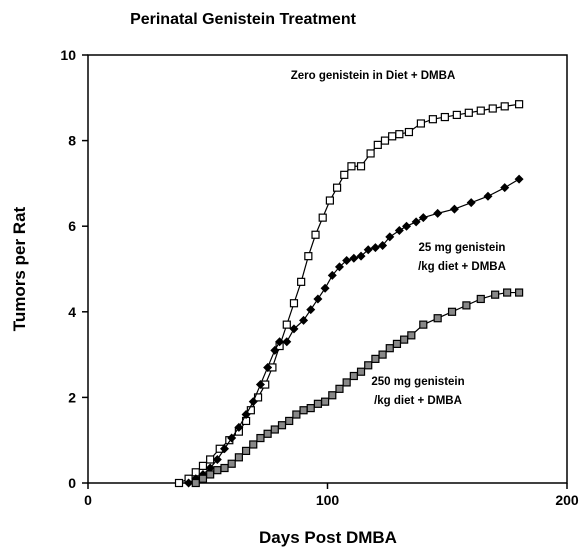 The height and width of the screenshot is (556, 580). What do you see at coordinates (68, 55) in the screenshot?
I see `y-tick-label: 10` at bounding box center [68, 55].